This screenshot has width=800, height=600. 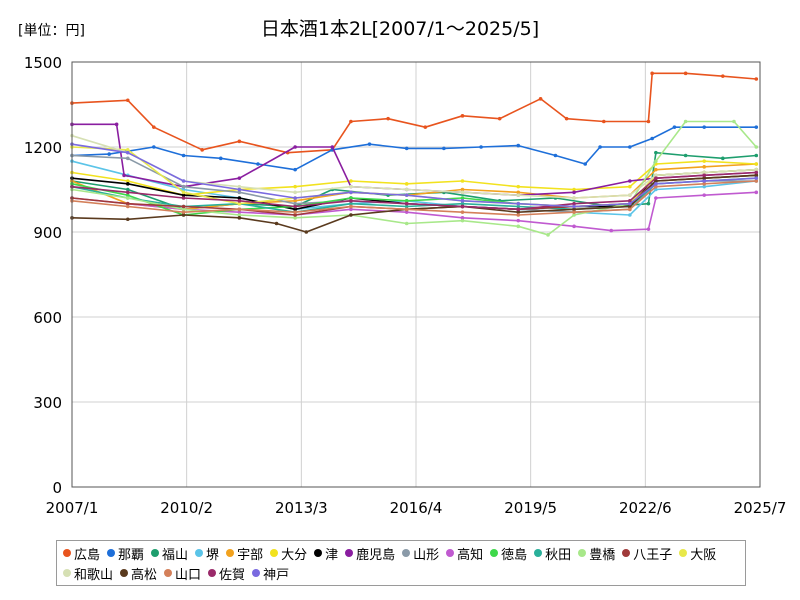 What do you see at coordinates (703, 555) in the screenshot?
I see `legend-label: 大阪` at bounding box center [703, 555].